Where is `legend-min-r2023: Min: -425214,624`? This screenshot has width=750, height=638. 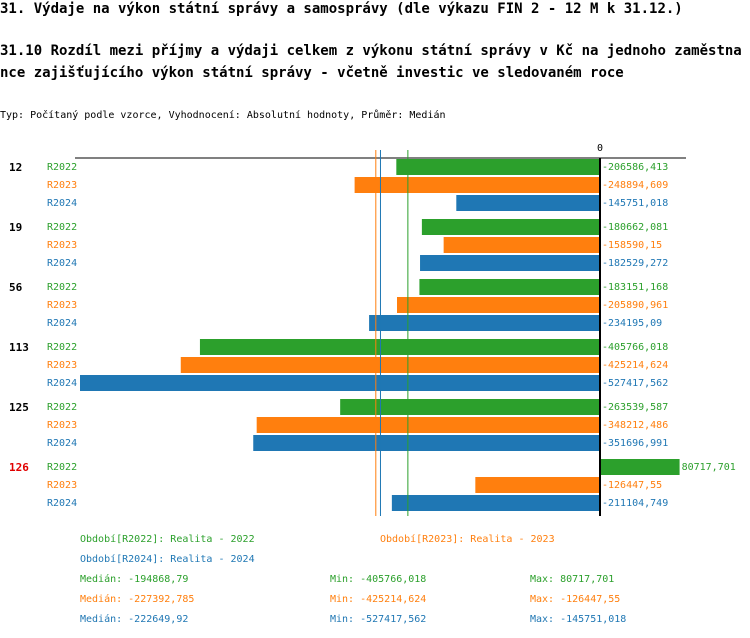
legend-min-r2023: Min: -425214,624 is located at coordinates (378, 599).